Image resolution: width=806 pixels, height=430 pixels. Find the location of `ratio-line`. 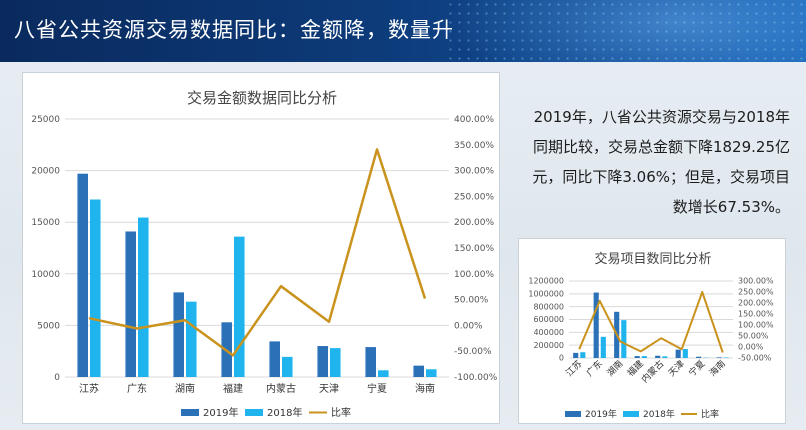

ratio-line is located at coordinates (651, 322).